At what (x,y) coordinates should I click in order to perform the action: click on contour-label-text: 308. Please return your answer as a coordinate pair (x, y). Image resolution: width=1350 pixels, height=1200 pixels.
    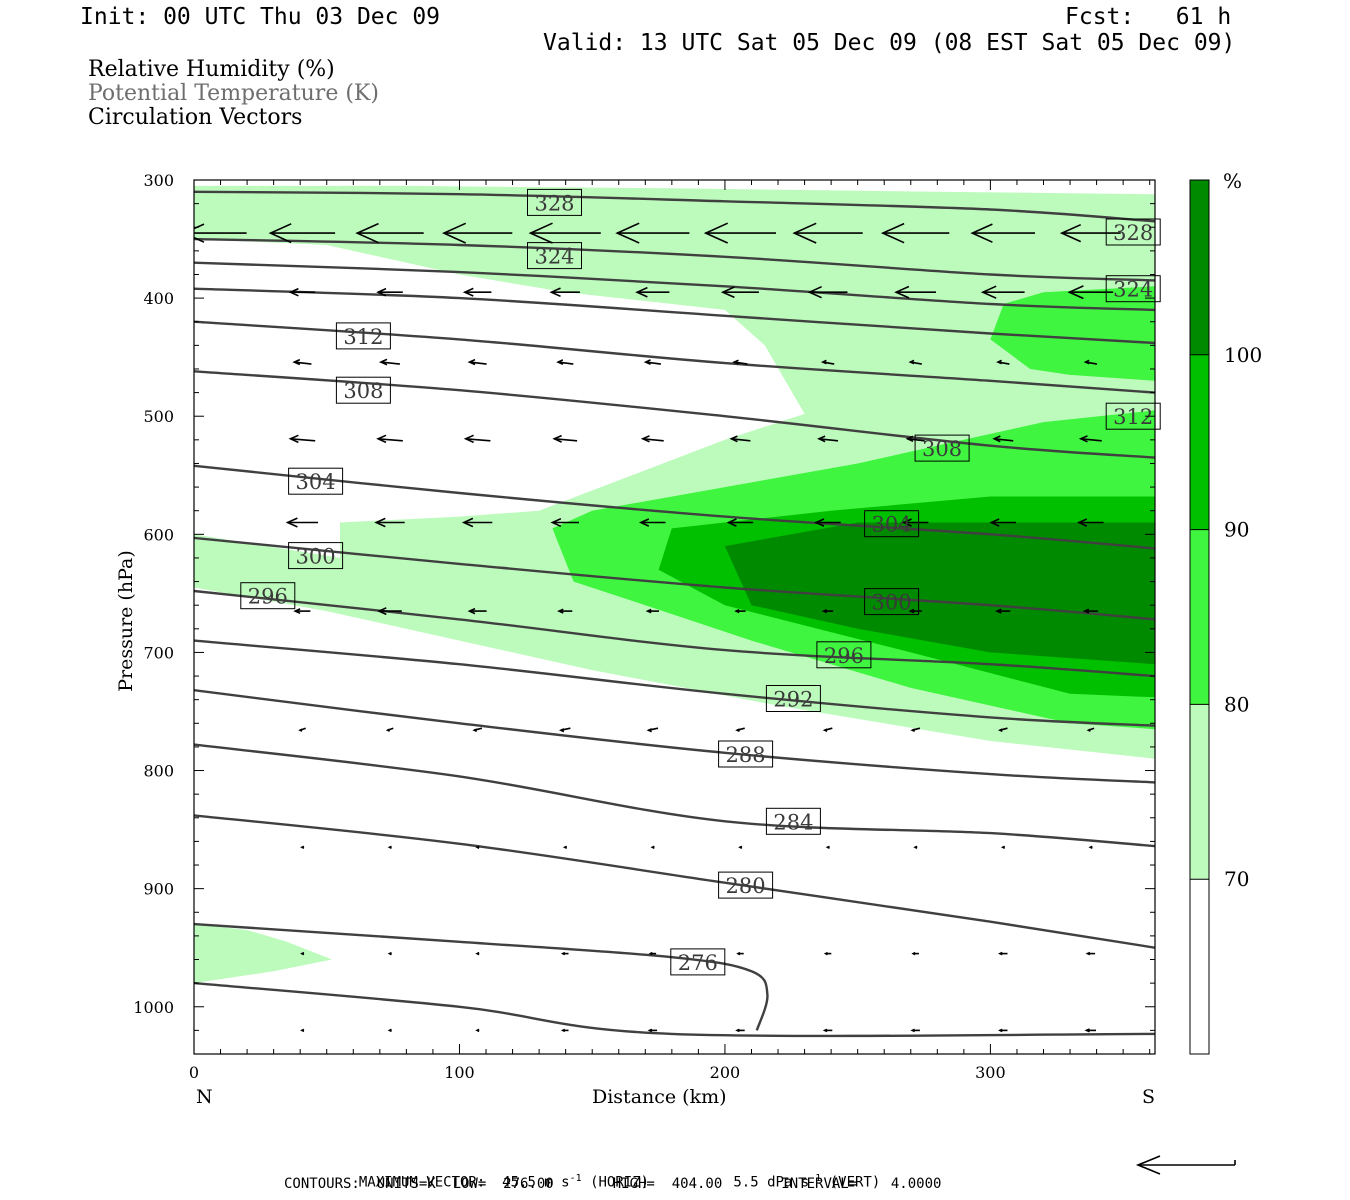
    Looking at the image, I should click on (363, 391).